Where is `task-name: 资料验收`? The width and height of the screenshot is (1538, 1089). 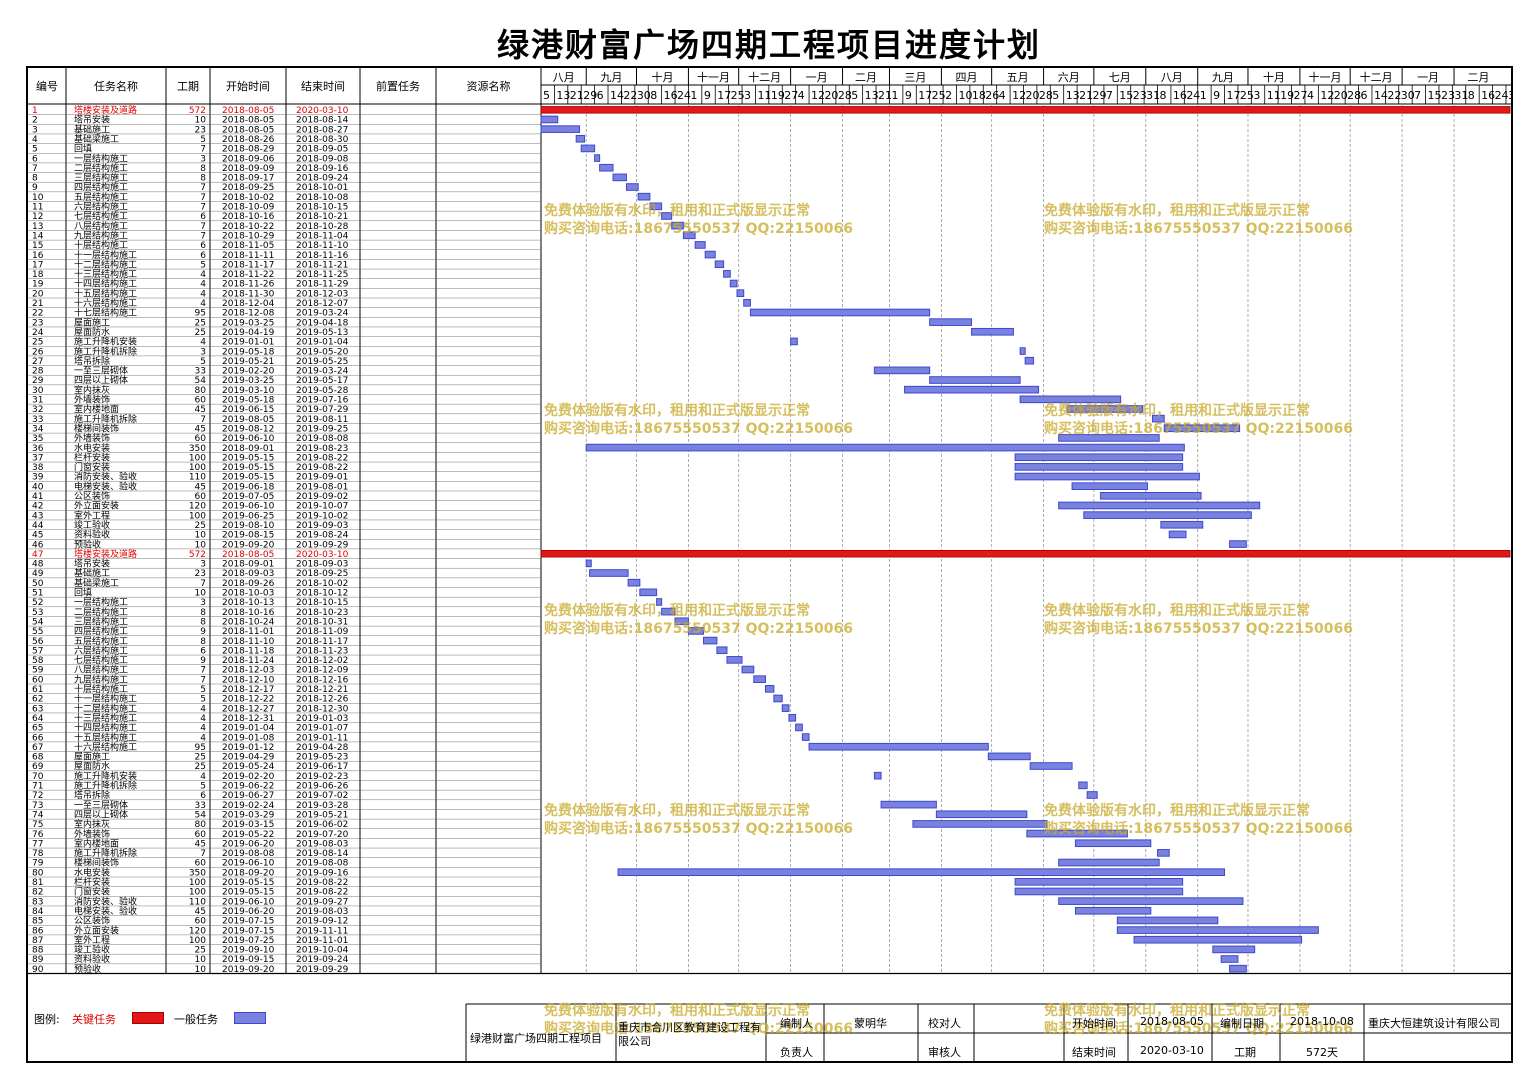 task-name: 资料验收 is located at coordinates (92, 535).